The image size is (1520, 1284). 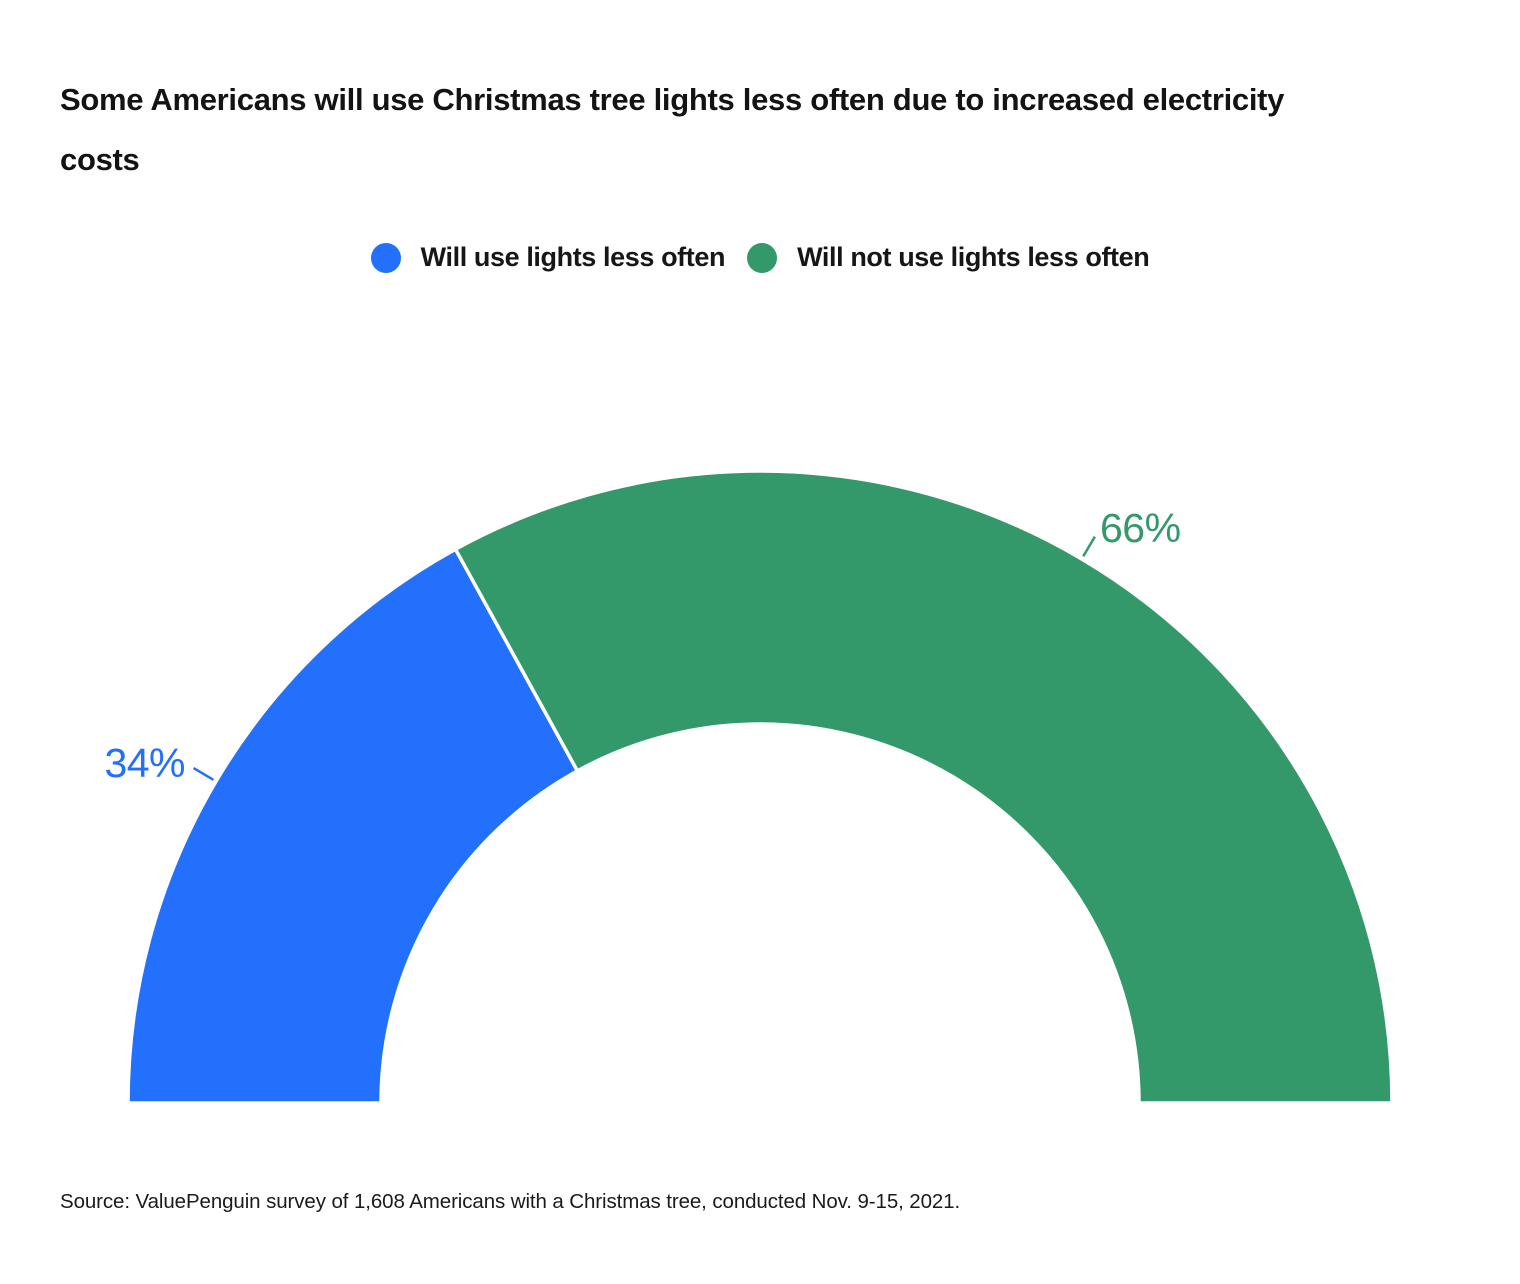 I want to click on legend-item-will-not-use-less: Will not use lights less often, so click(x=948, y=257).